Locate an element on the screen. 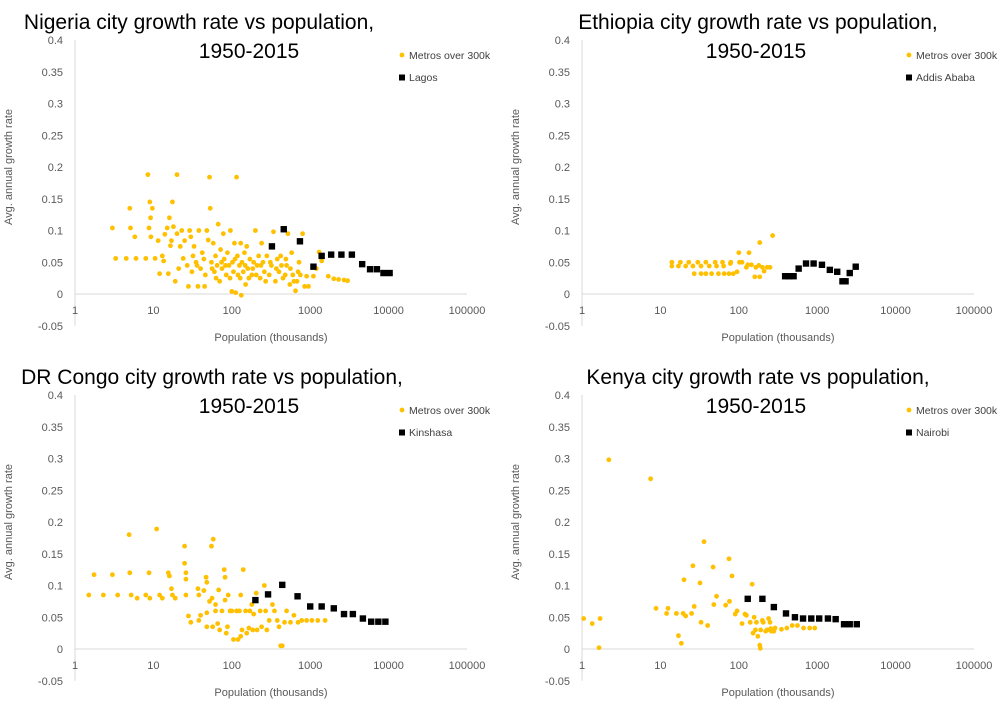  y-tick-label: 0.3 is located at coordinates (55, 460).